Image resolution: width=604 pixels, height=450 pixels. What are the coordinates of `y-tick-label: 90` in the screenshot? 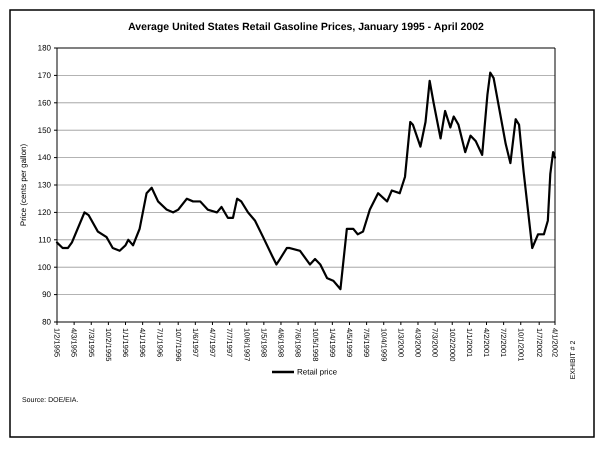 It's located at (47, 295).